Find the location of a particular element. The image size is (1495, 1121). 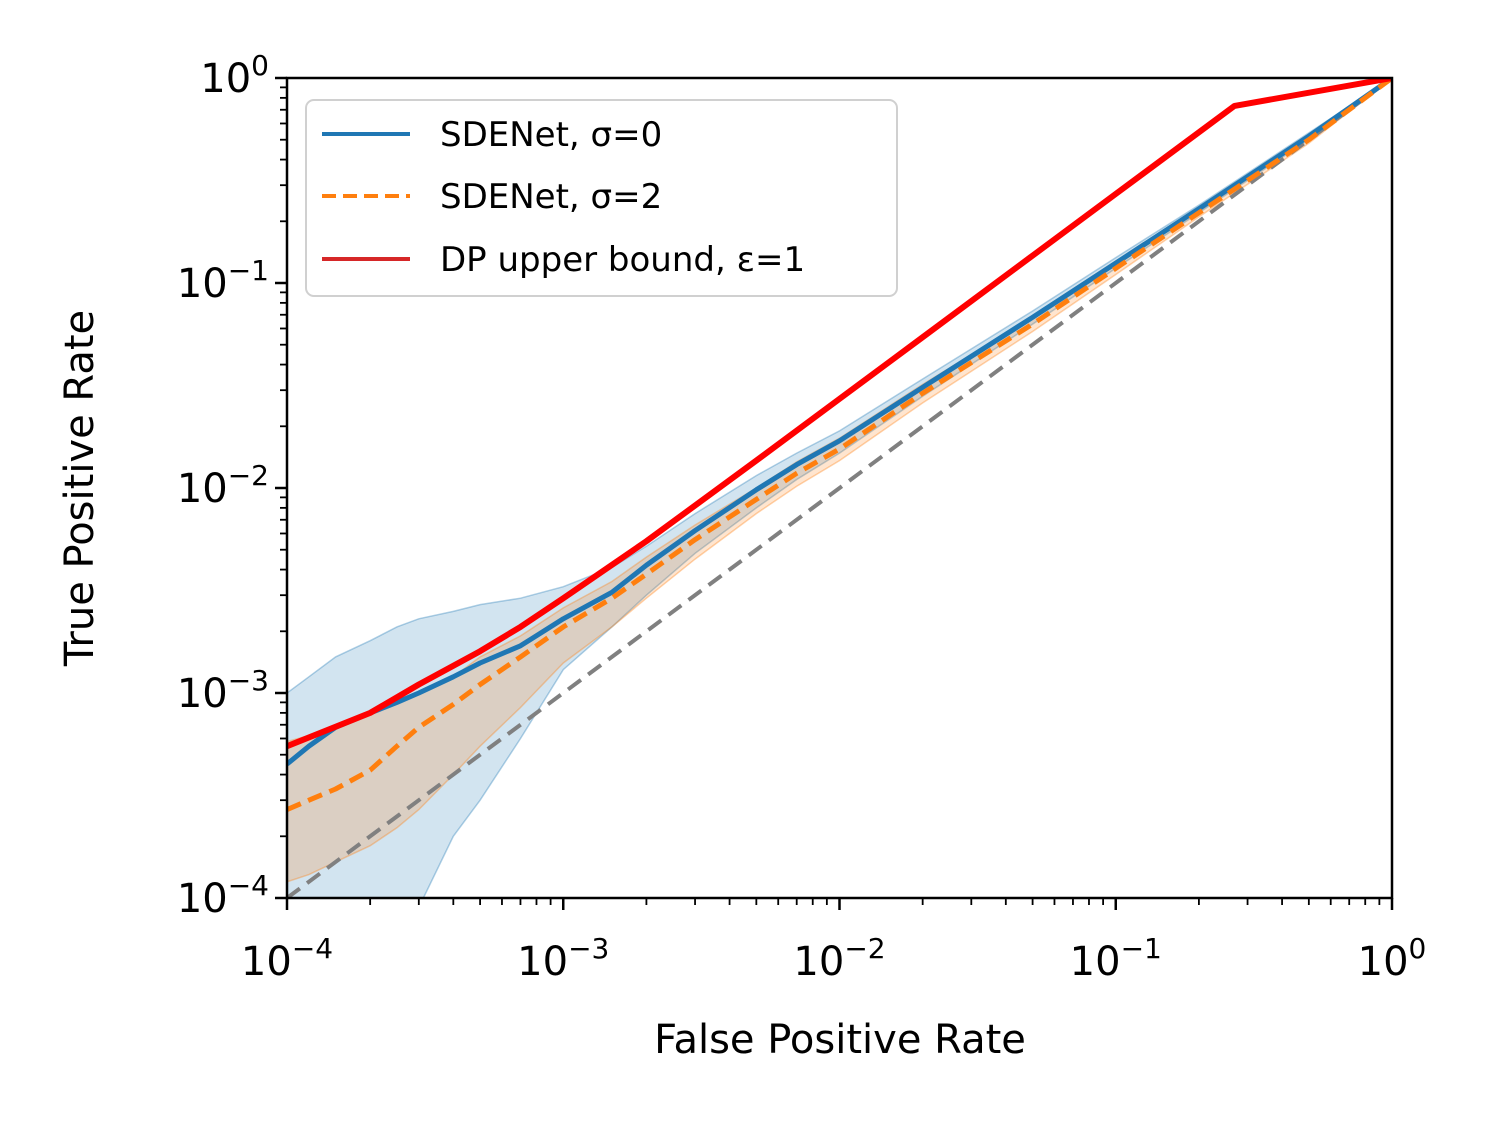

legend-label-sdenet-sigma2: SDENet, σ=2 is located at coordinates (551, 197).